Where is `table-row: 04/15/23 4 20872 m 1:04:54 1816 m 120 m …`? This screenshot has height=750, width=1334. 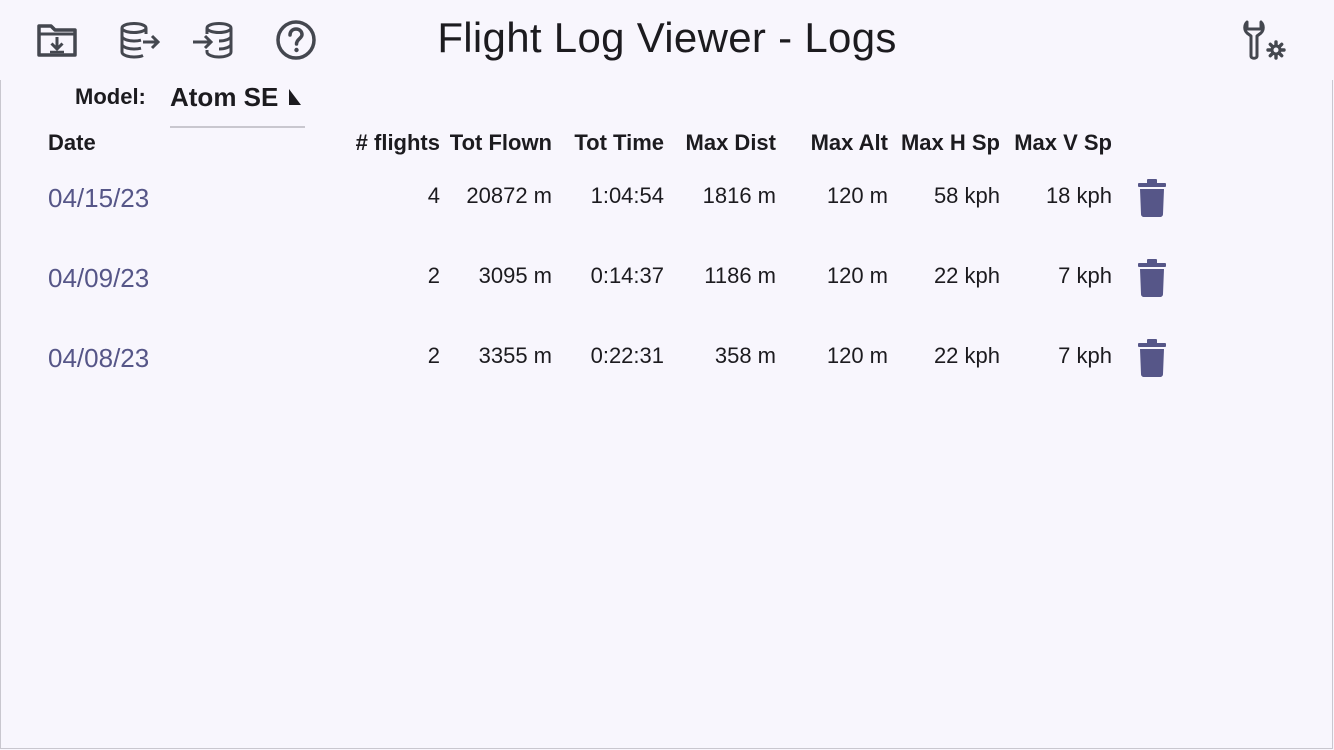
table-row: 04/15/23 4 20872 m 1:04:54 1816 m 120 m … is located at coordinates (667, 211).